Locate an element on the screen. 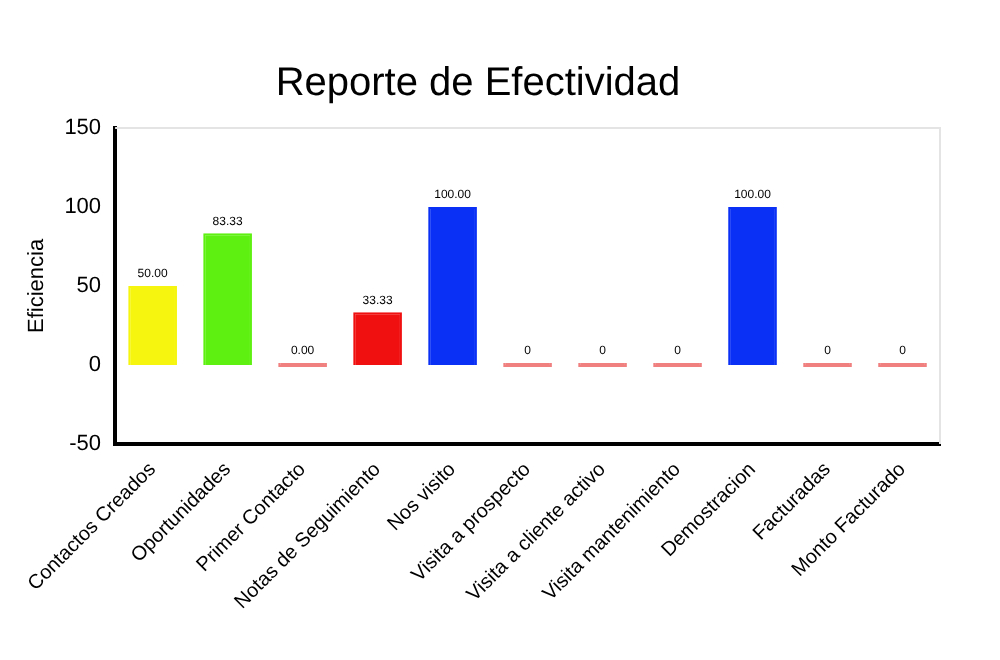  y-tick-label: 100 is located at coordinates (83, 207).